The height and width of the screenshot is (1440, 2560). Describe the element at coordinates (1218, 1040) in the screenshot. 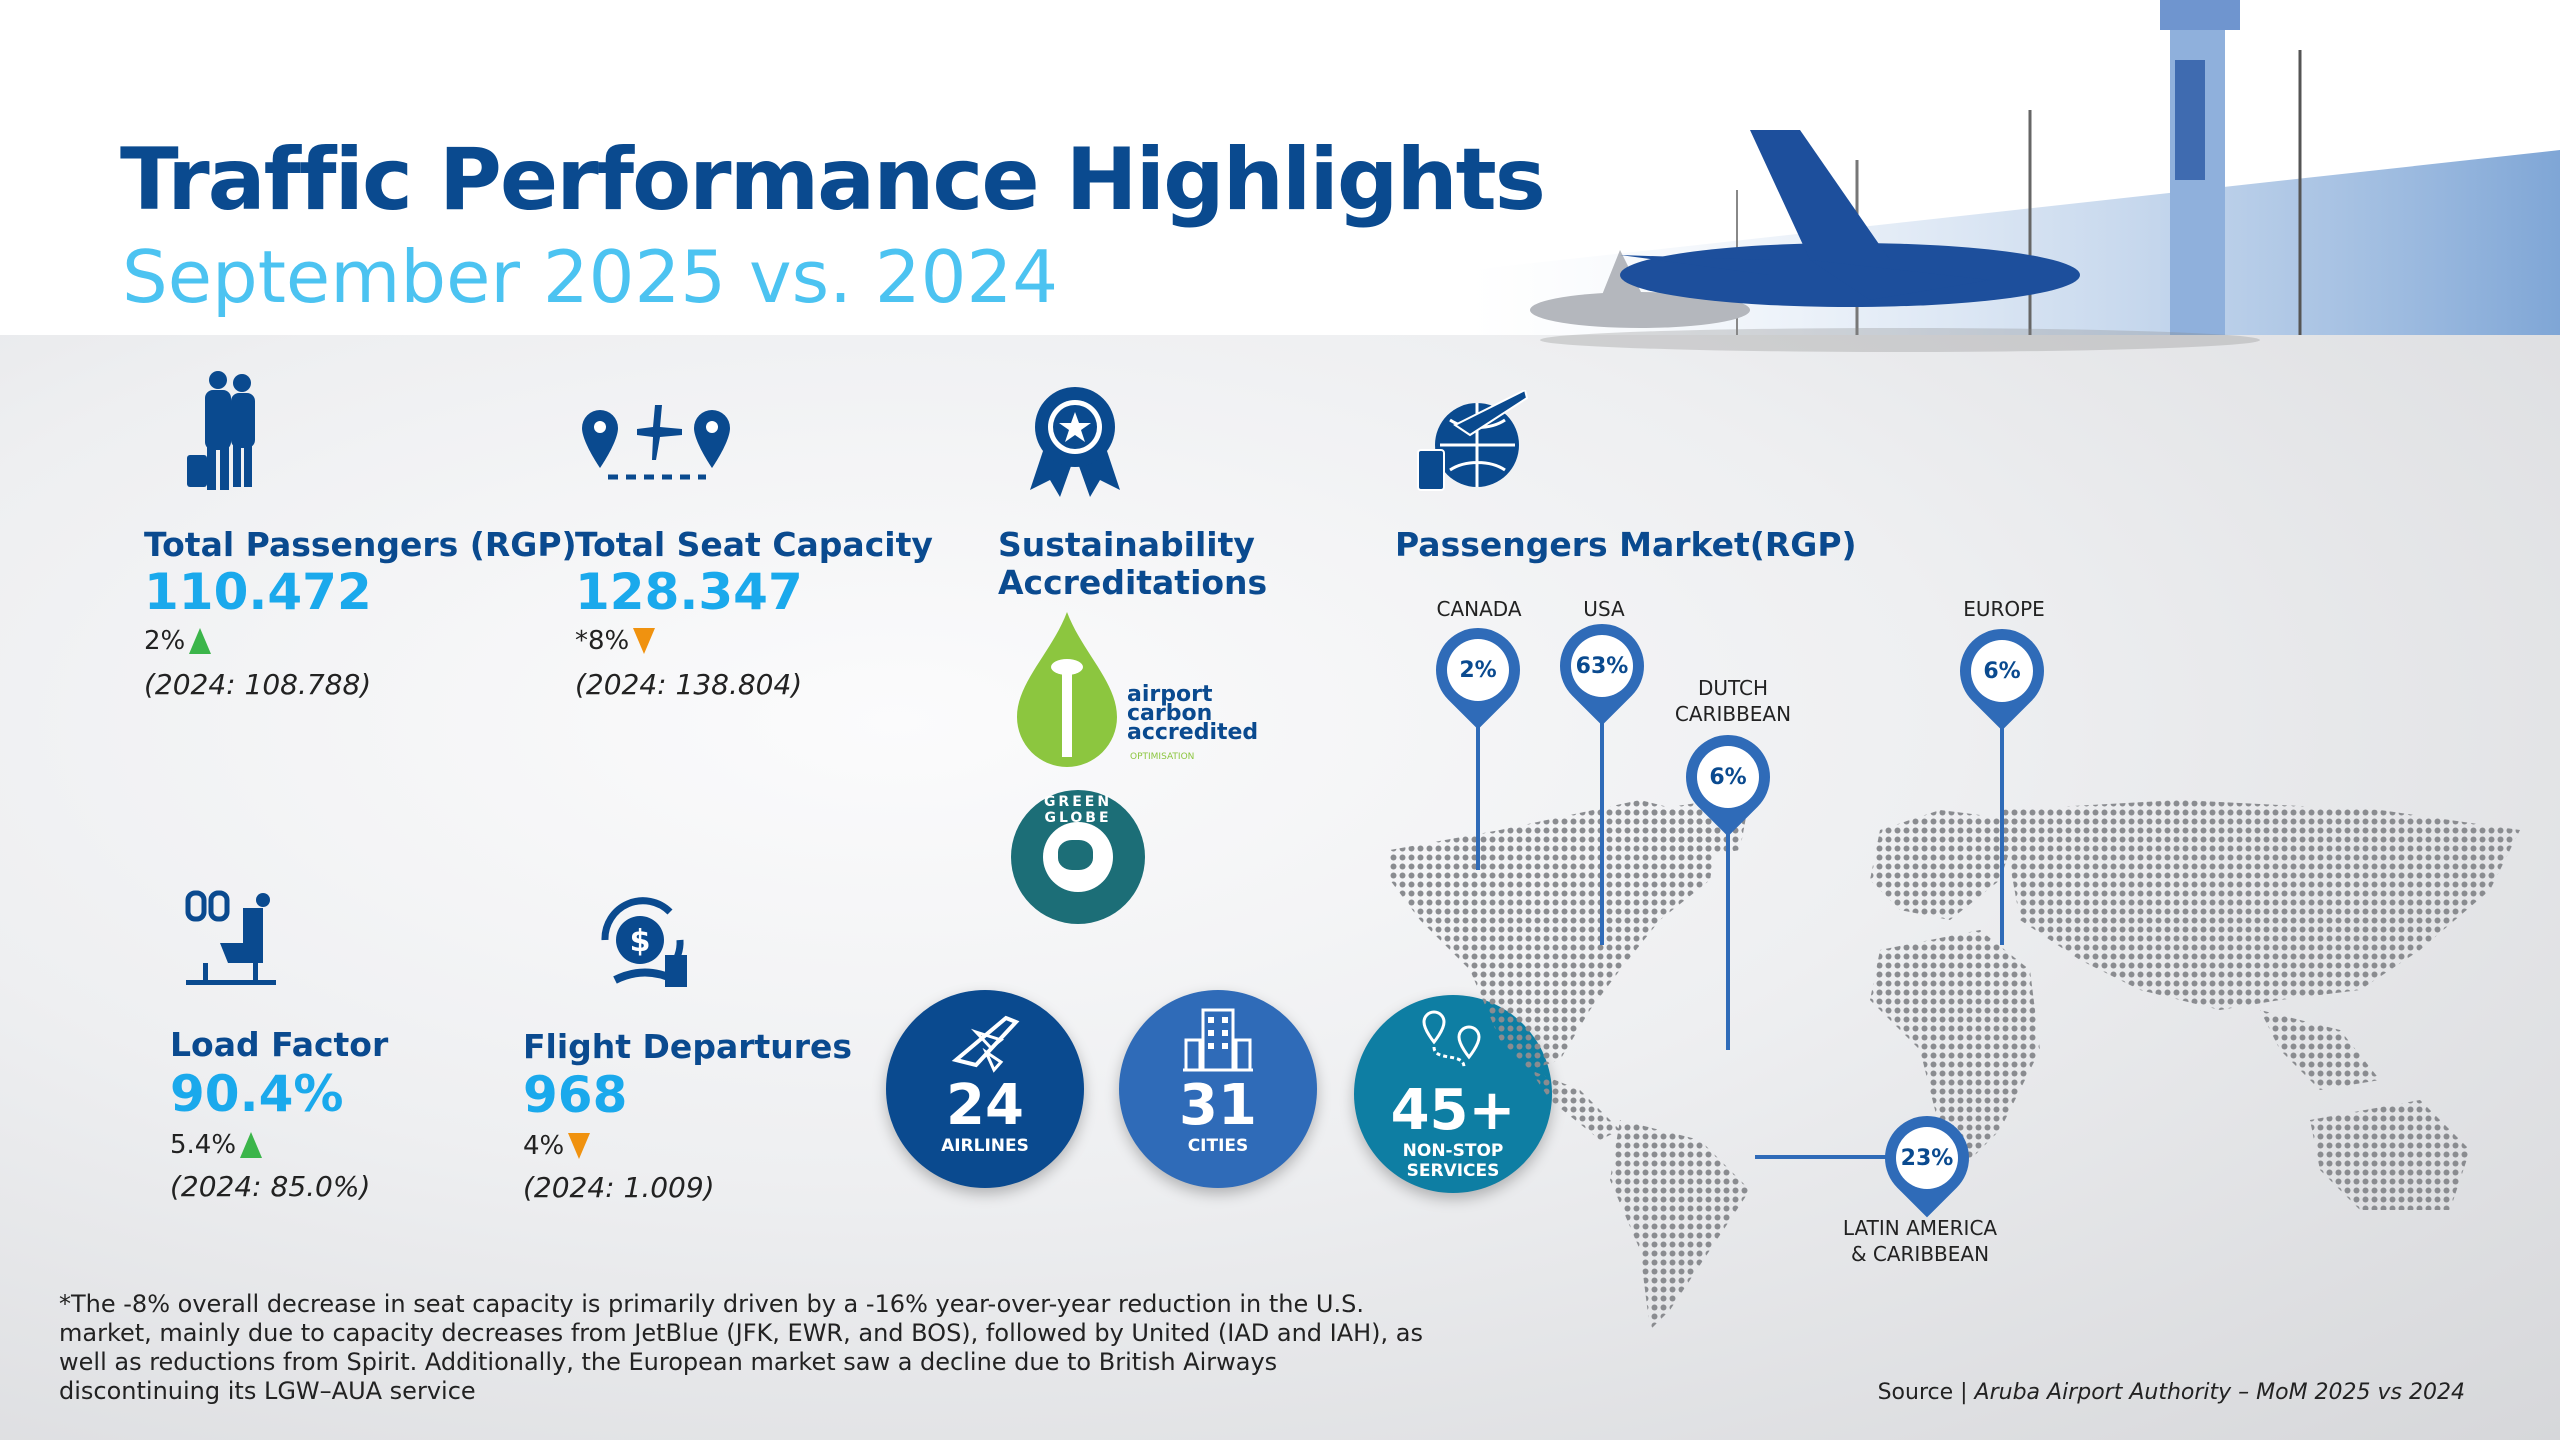

I see `city-icon` at that location.